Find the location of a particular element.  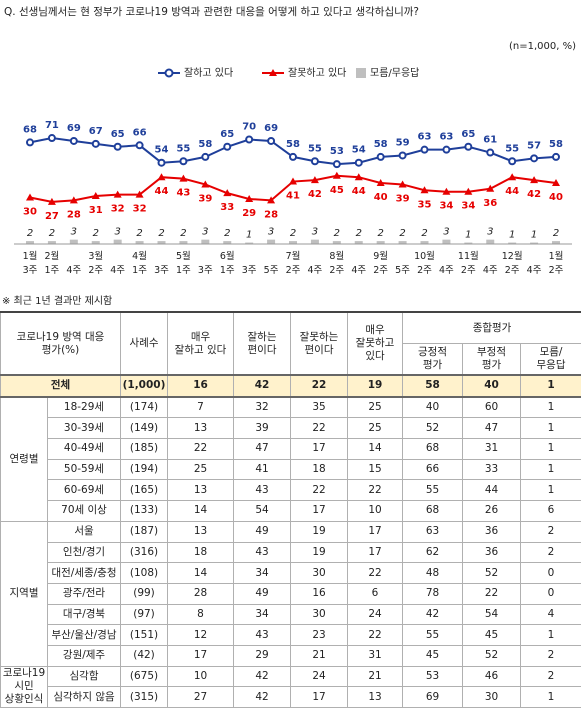

cell-value: 30 is located at coordinates (319, 614).